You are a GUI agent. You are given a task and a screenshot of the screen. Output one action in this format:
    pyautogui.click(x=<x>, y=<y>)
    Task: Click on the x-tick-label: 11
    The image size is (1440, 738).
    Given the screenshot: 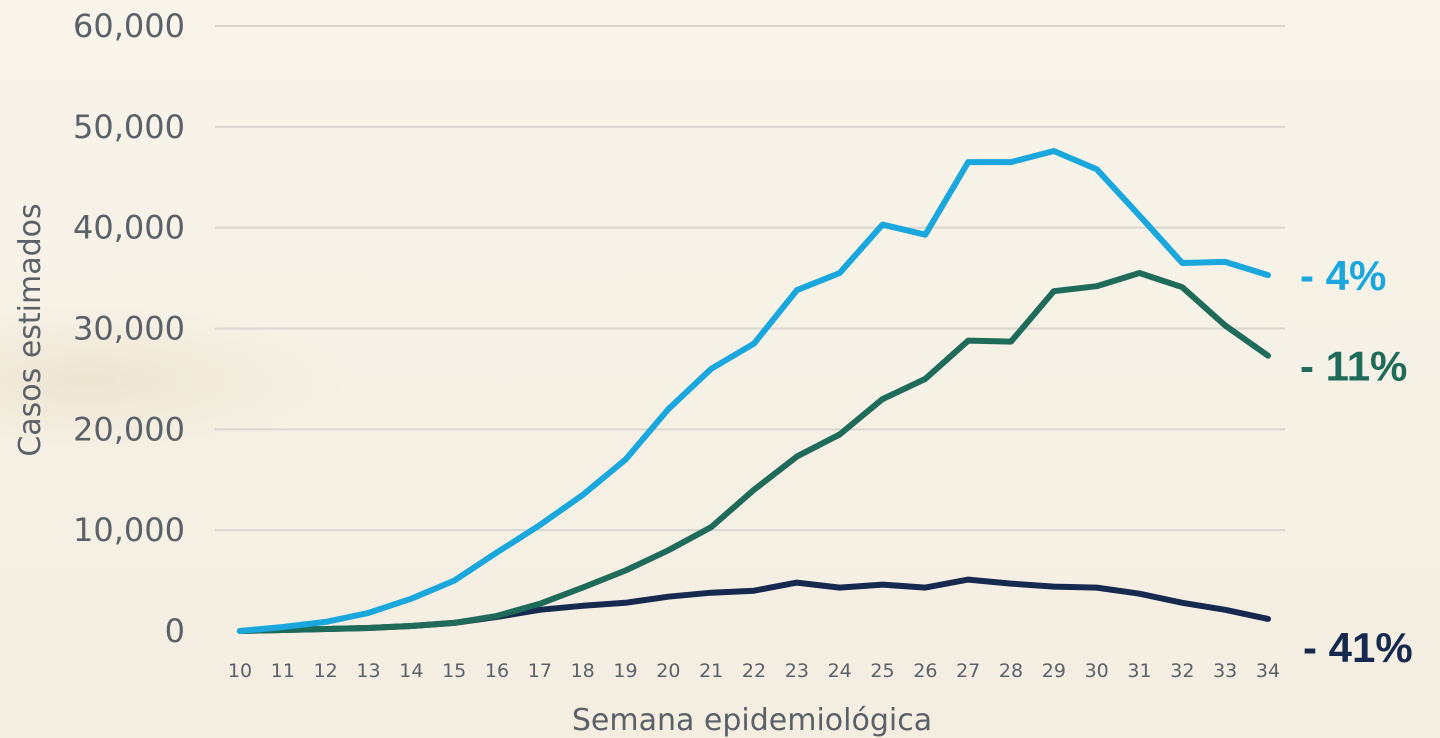 What is the action you would take?
    pyautogui.click(x=283, y=671)
    